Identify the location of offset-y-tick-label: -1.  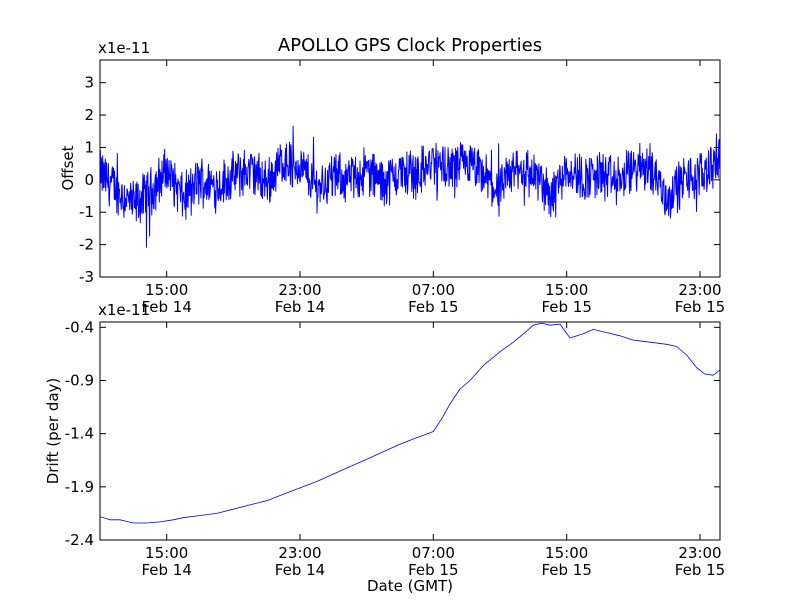
(86, 212).